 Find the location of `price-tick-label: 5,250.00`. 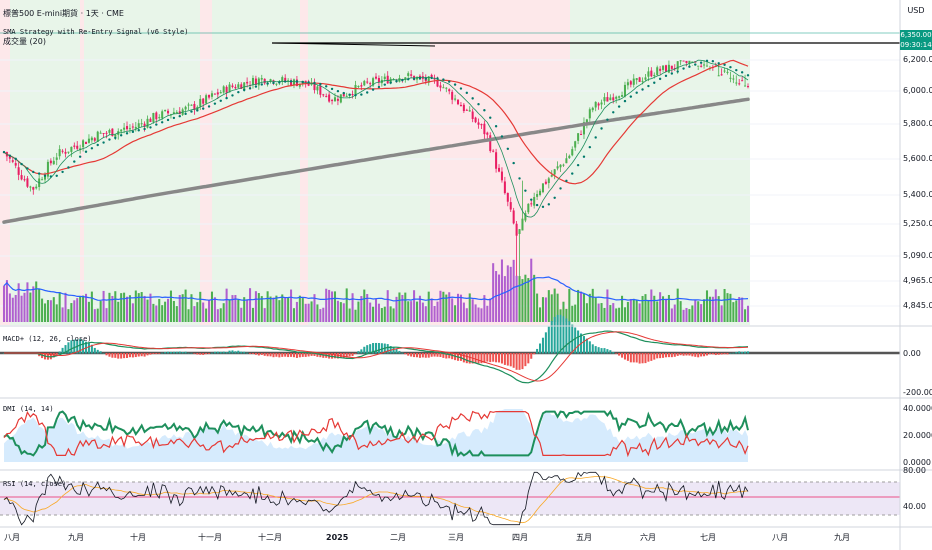

price-tick-label: 5,250.00 is located at coordinates (917, 223).